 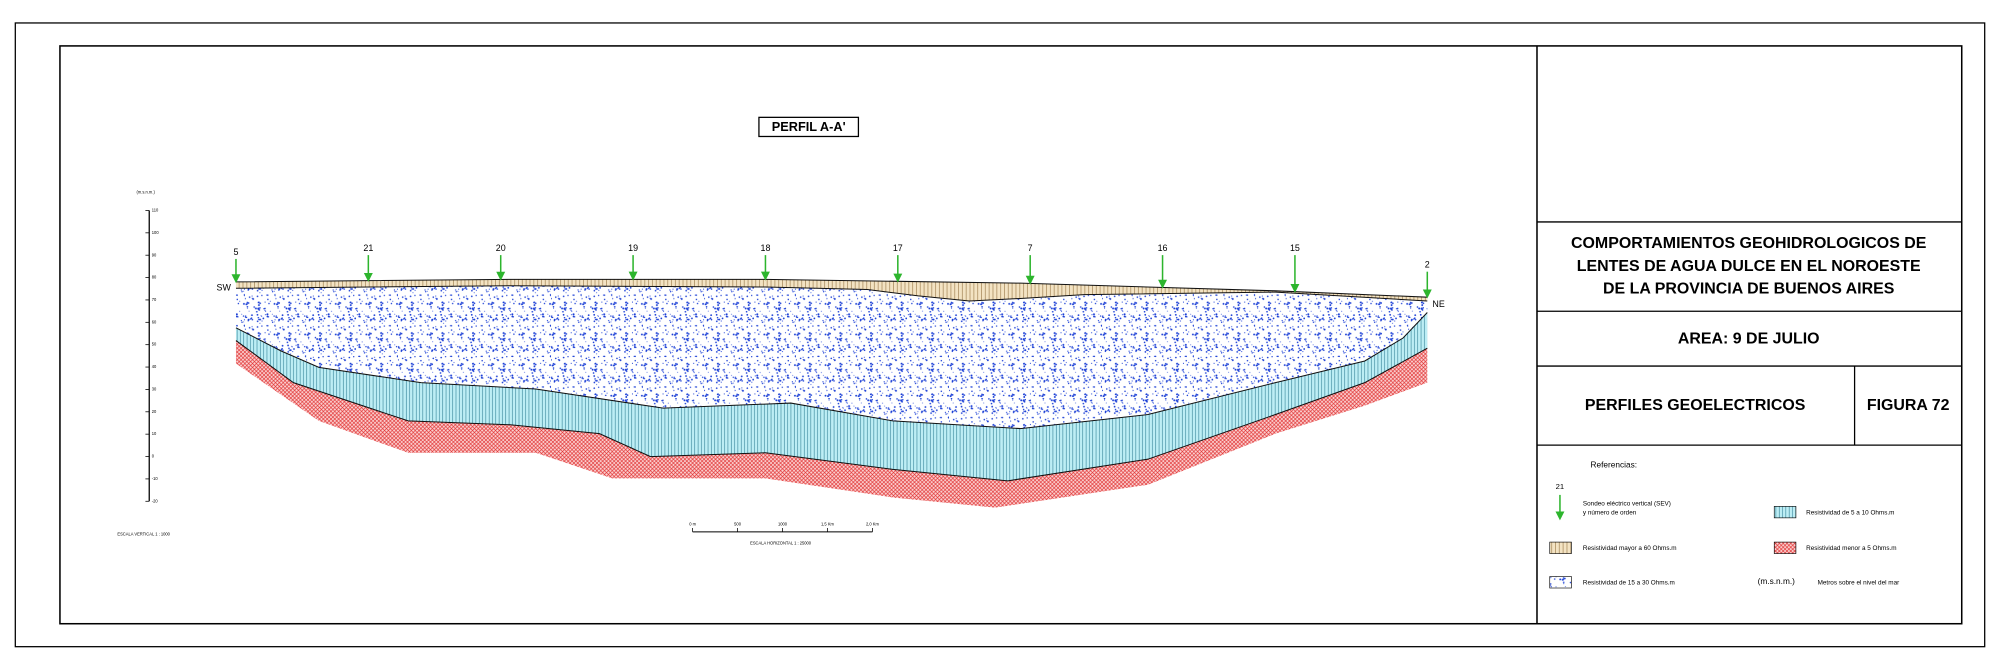 I want to click on sev-label: 7, so click(x=1030, y=248).